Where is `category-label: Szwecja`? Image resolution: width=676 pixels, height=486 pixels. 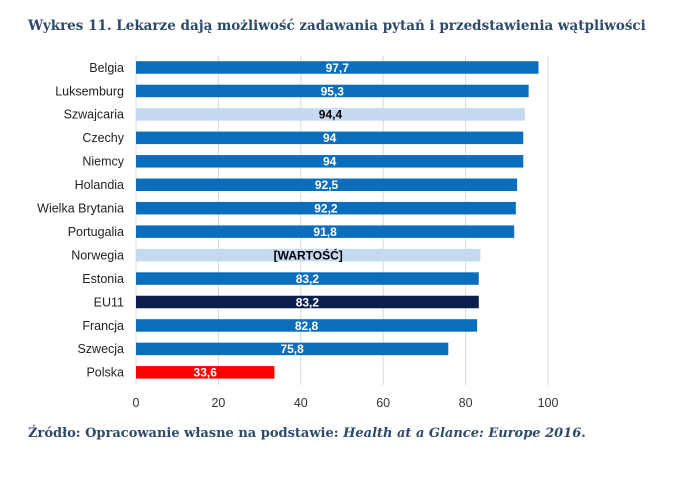 category-label: Szwecja is located at coordinates (100, 349).